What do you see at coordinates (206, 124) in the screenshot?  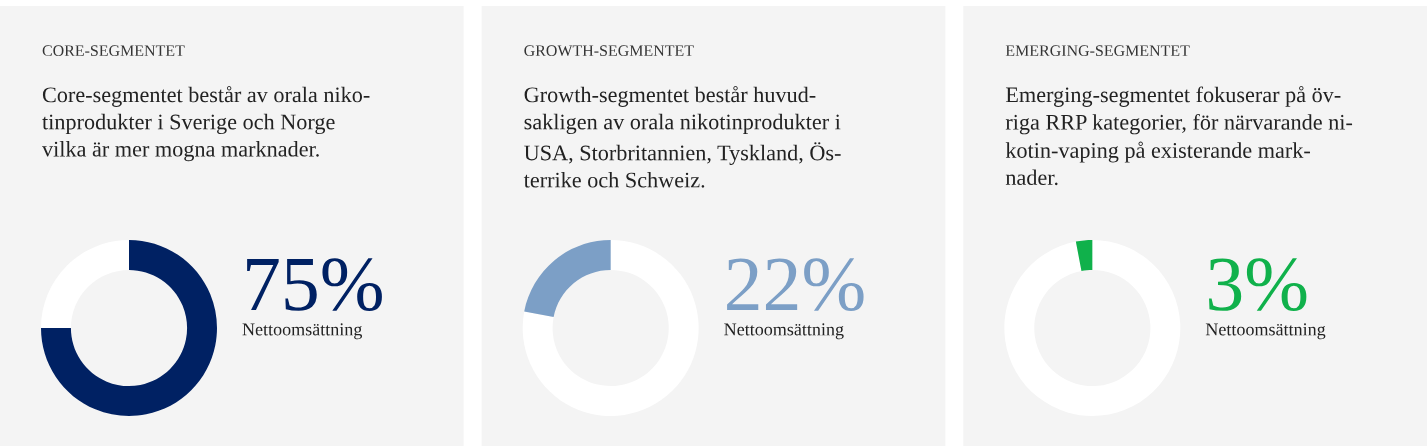 I see `chart-subtitle: Core-segmentet består av orala niko- tinprodukter i Sverige och Norge vilka är mer mogna marknader.` at bounding box center [206, 124].